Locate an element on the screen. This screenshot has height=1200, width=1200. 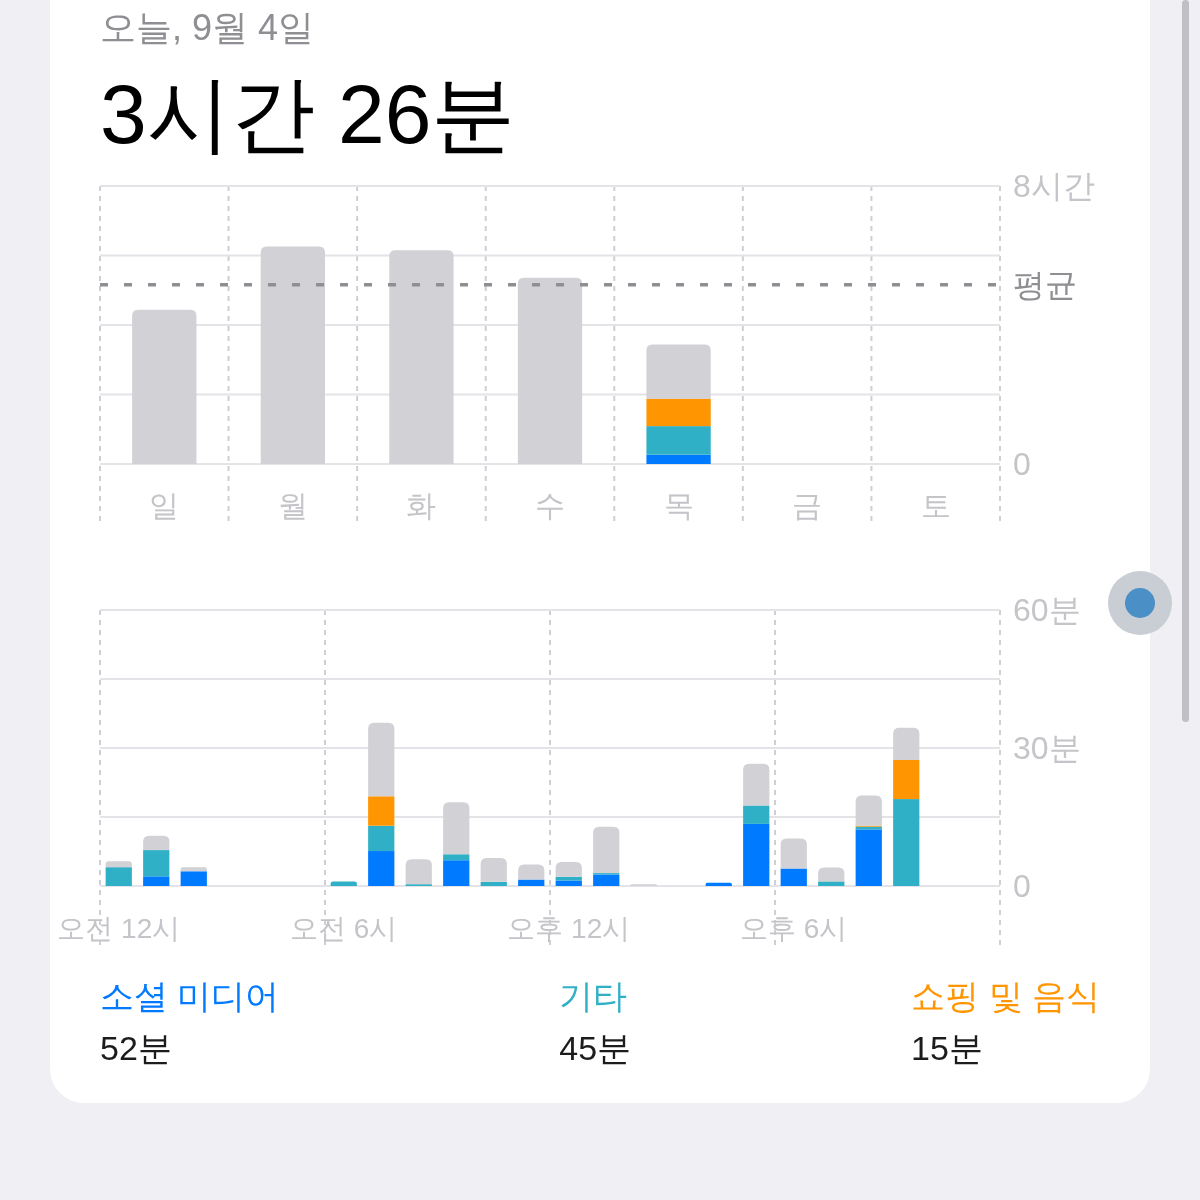
y-tick-label: 30분 is located at coordinates (1047, 748).